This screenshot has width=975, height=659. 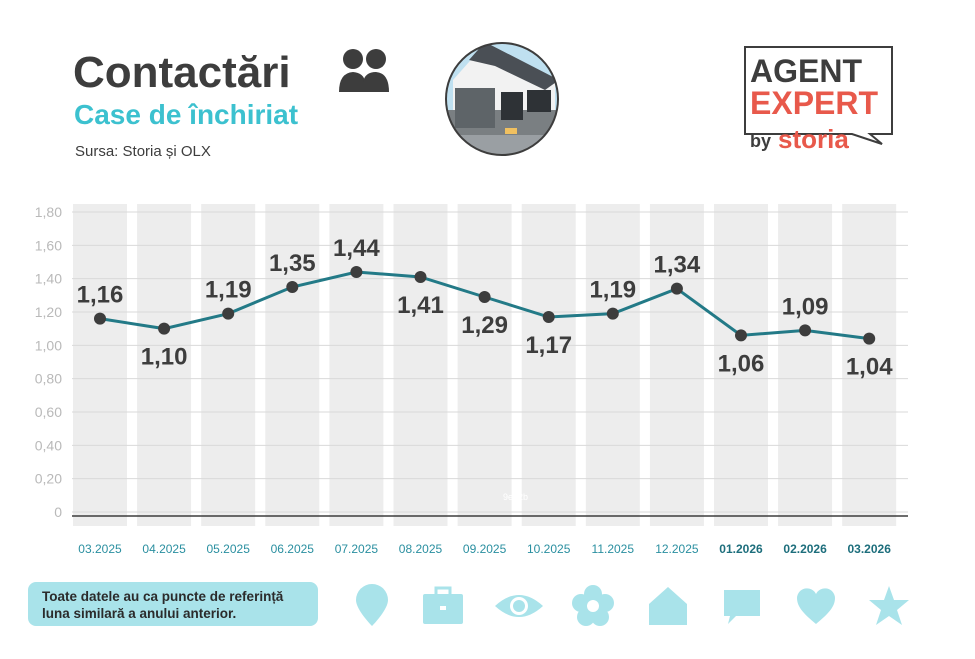 I want to click on house-photo, so click(x=502, y=99).